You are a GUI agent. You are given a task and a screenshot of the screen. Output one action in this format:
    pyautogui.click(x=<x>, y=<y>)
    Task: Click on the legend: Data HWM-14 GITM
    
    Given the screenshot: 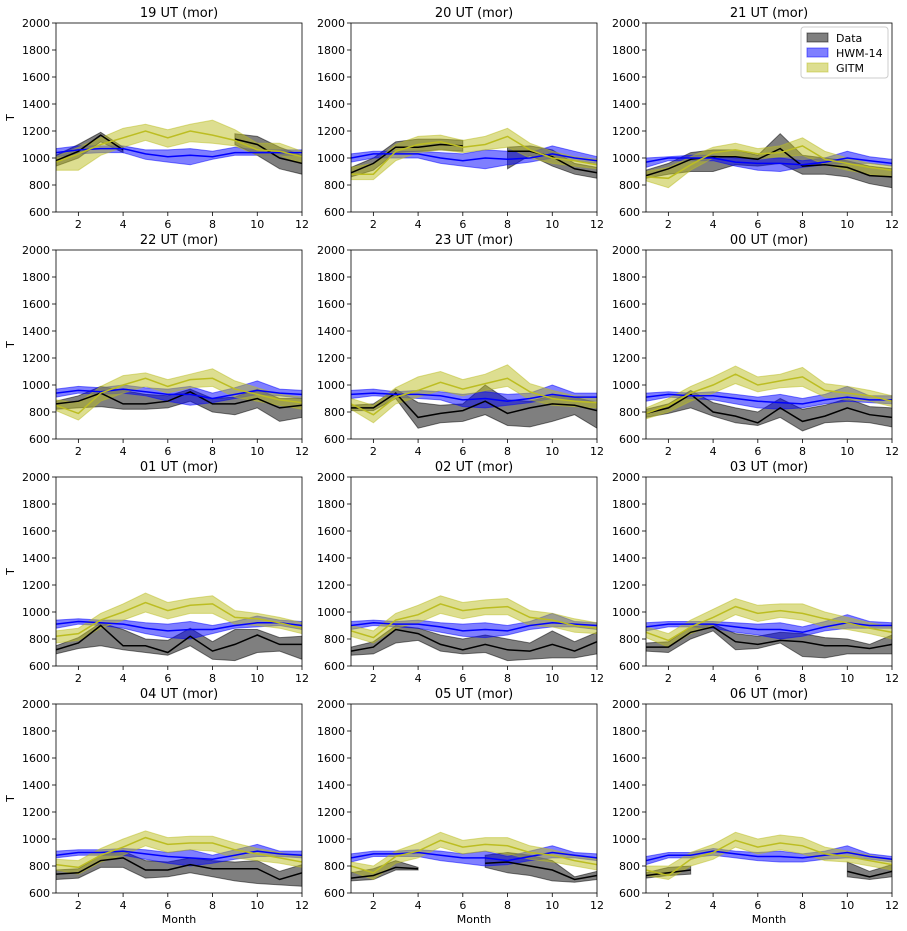 What is the action you would take?
    pyautogui.click(x=844, y=52)
    